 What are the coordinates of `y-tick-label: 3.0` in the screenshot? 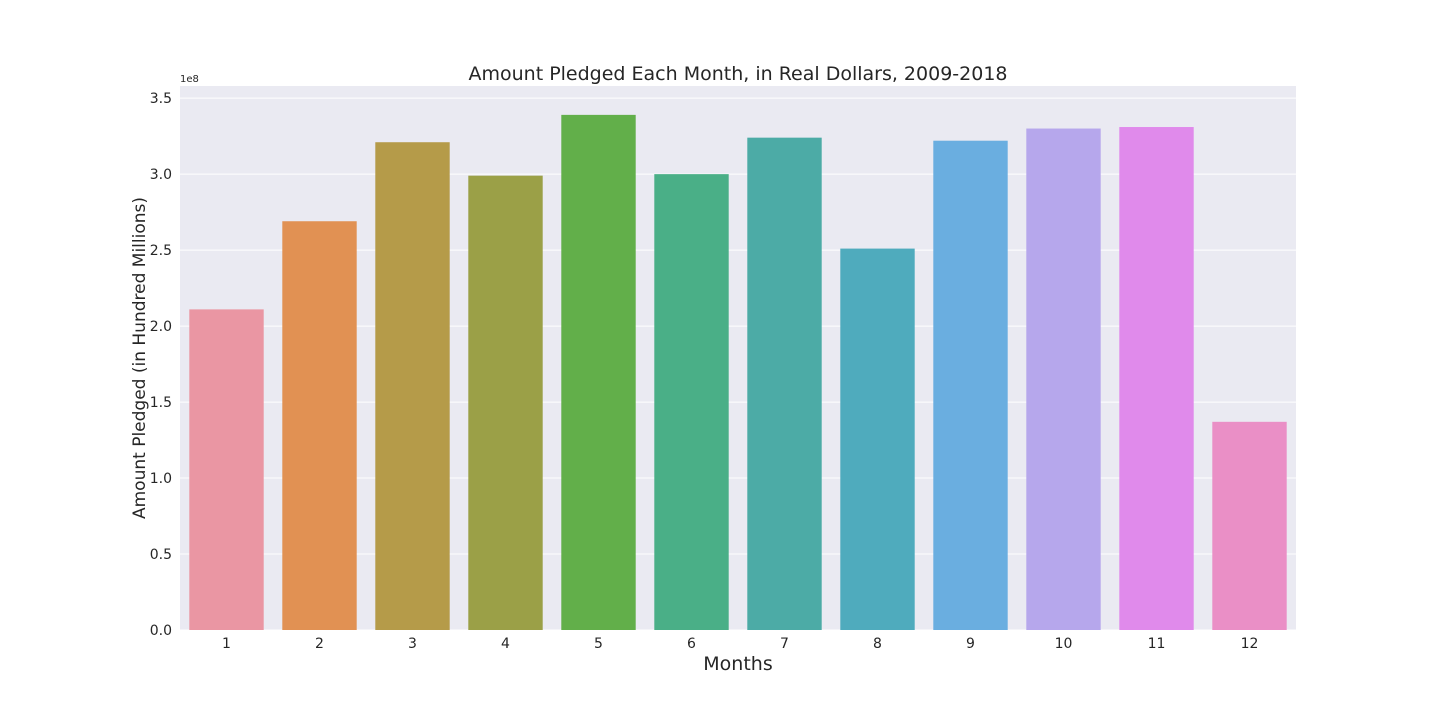 It's located at (161, 175).